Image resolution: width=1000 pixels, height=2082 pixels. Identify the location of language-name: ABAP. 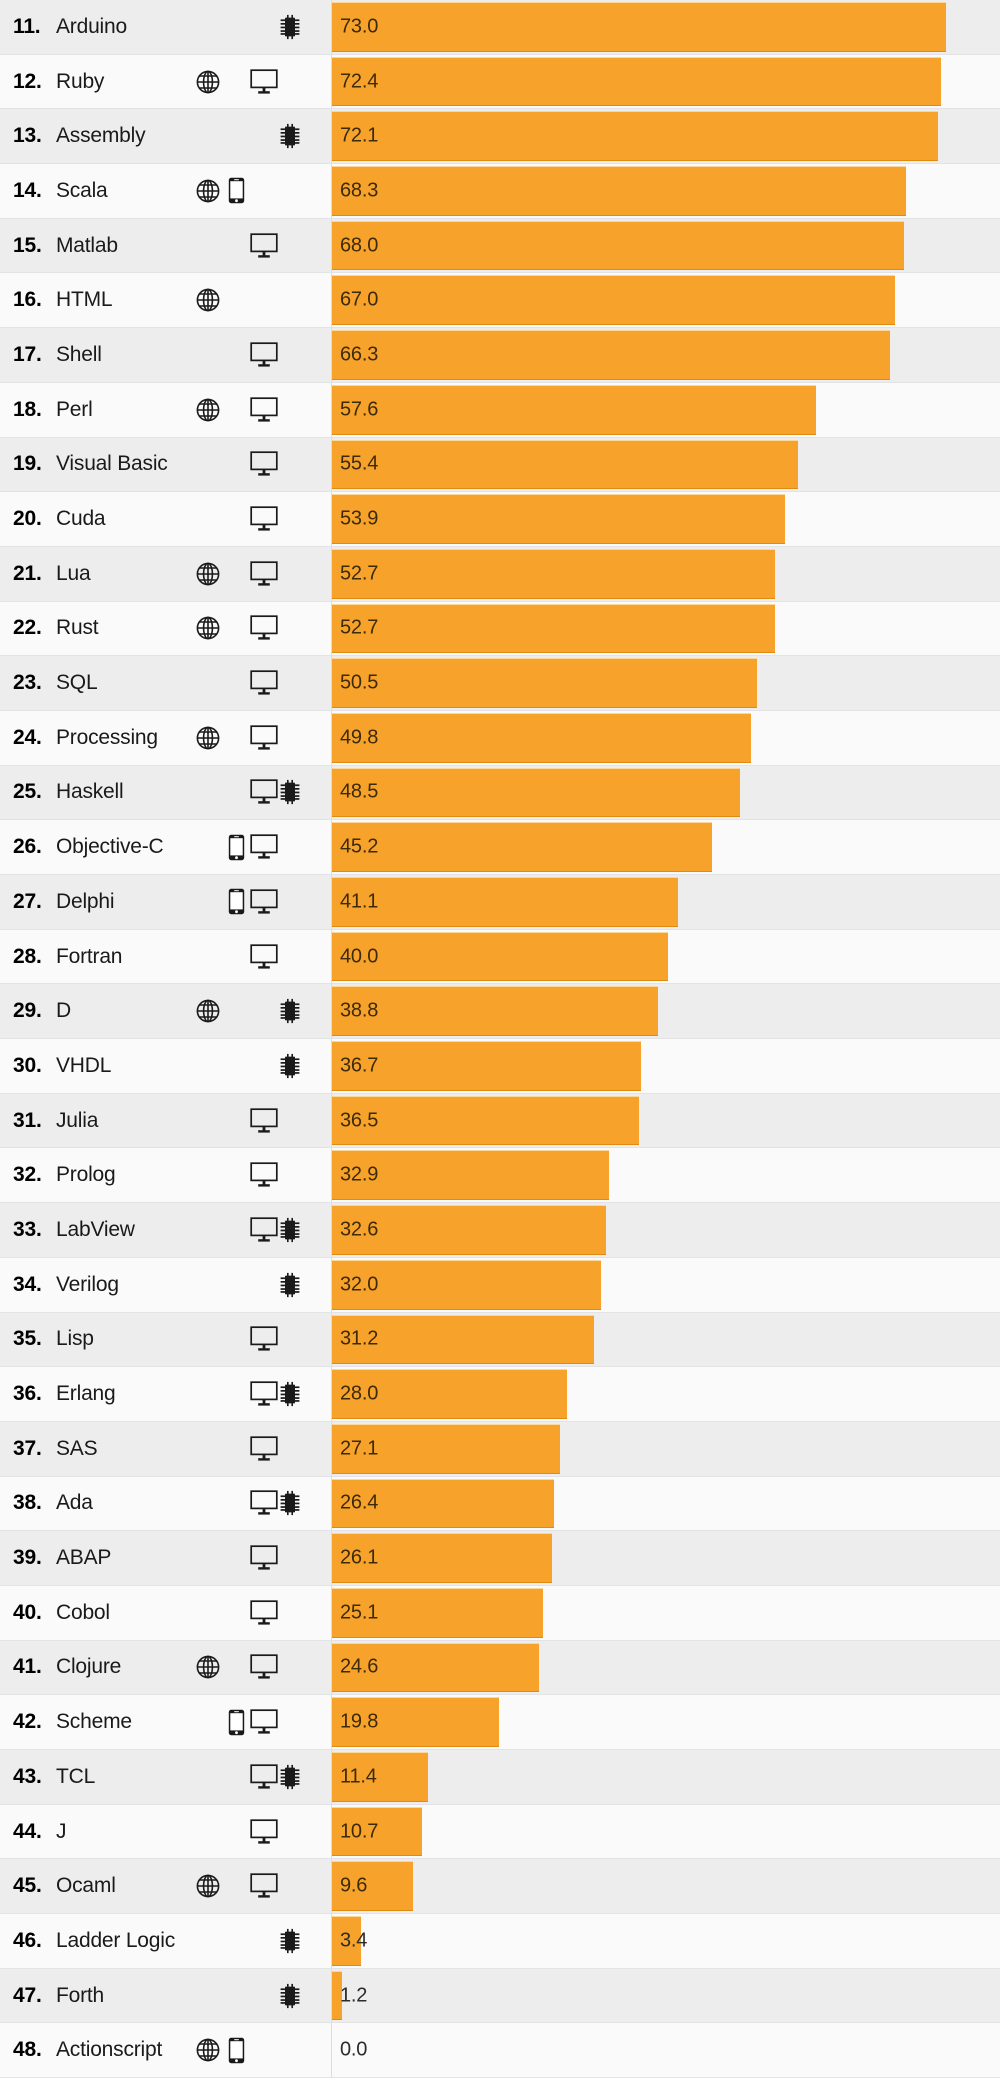
(84, 1558).